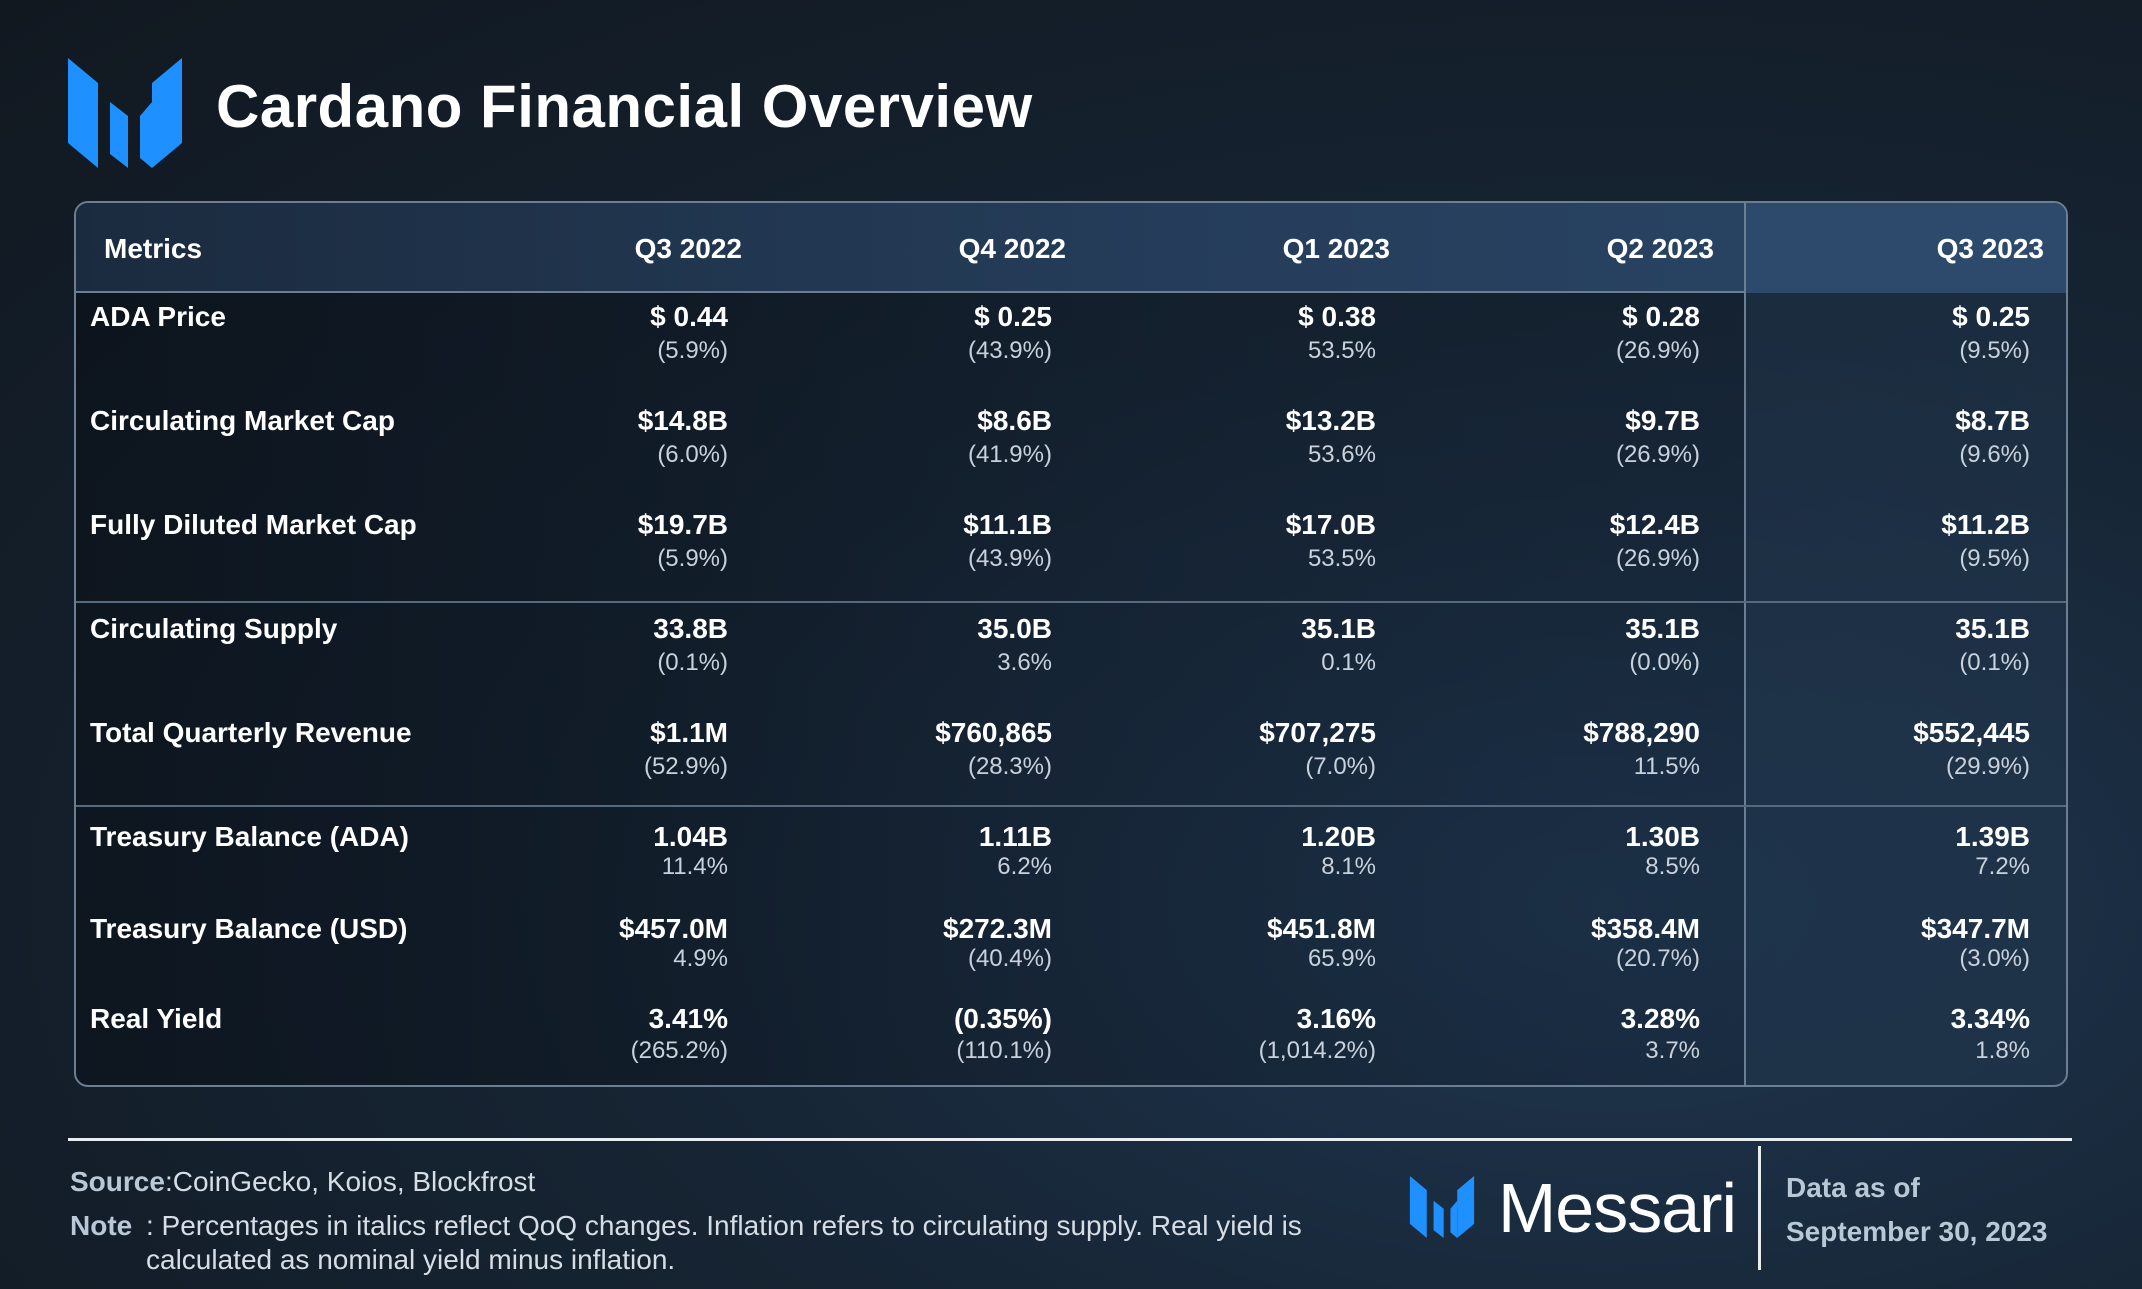 The width and height of the screenshot is (2142, 1289). I want to click on asof-date: September 30, 2023, so click(1917, 1231).